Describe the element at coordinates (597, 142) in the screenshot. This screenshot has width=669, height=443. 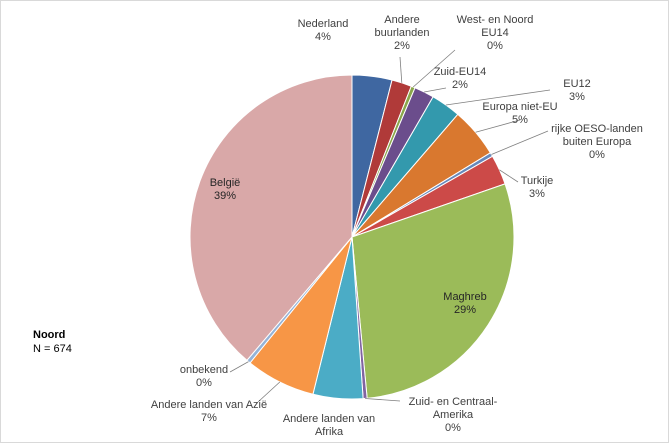
I see `slice-label: rijke OESO-landen buiten Europa 0%` at that location.